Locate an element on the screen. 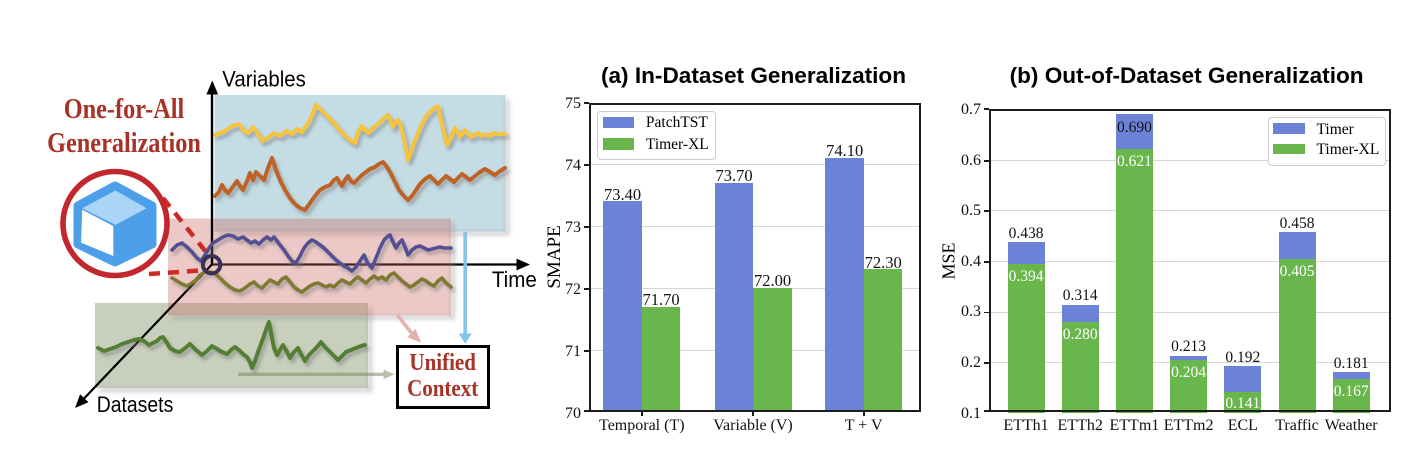 This screenshot has width=1418, height=450. svg-text: Variables is located at coordinates (263, 79).